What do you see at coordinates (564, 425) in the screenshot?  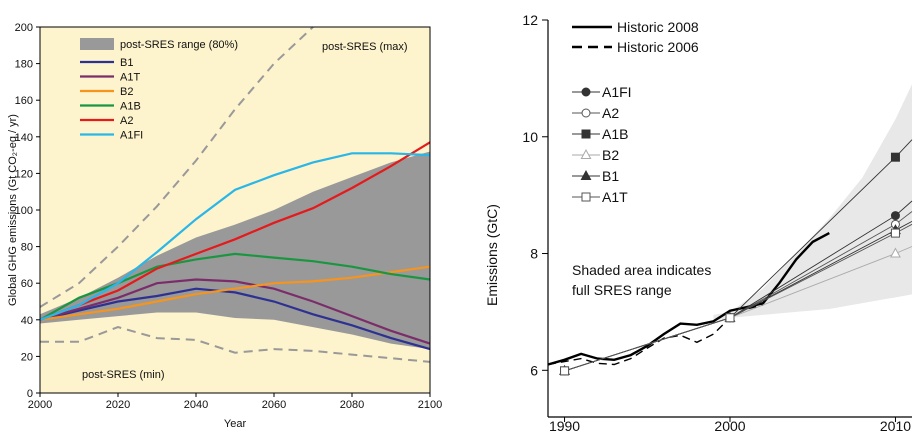 I see `x-tick-label: 1990` at bounding box center [564, 425].